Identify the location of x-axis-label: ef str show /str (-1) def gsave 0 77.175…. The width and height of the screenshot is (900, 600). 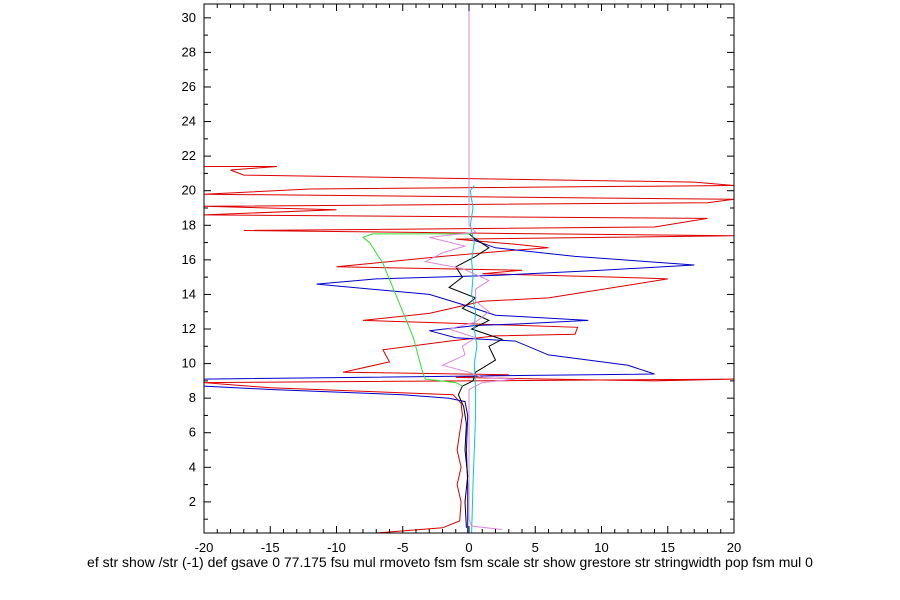
(450, 562).